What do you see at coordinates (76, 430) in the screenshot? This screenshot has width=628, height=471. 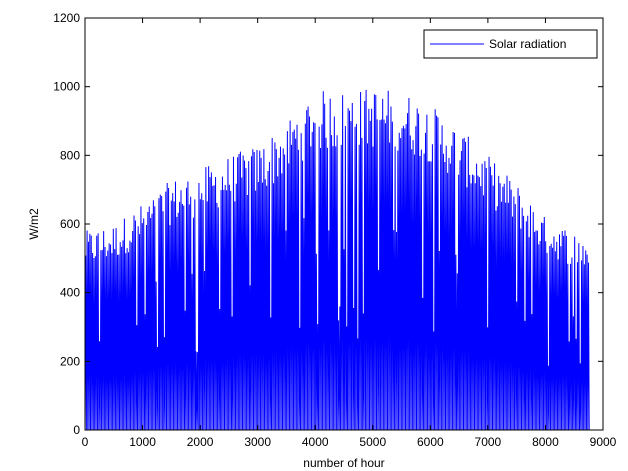 I see `y-tick-label: 0` at bounding box center [76, 430].